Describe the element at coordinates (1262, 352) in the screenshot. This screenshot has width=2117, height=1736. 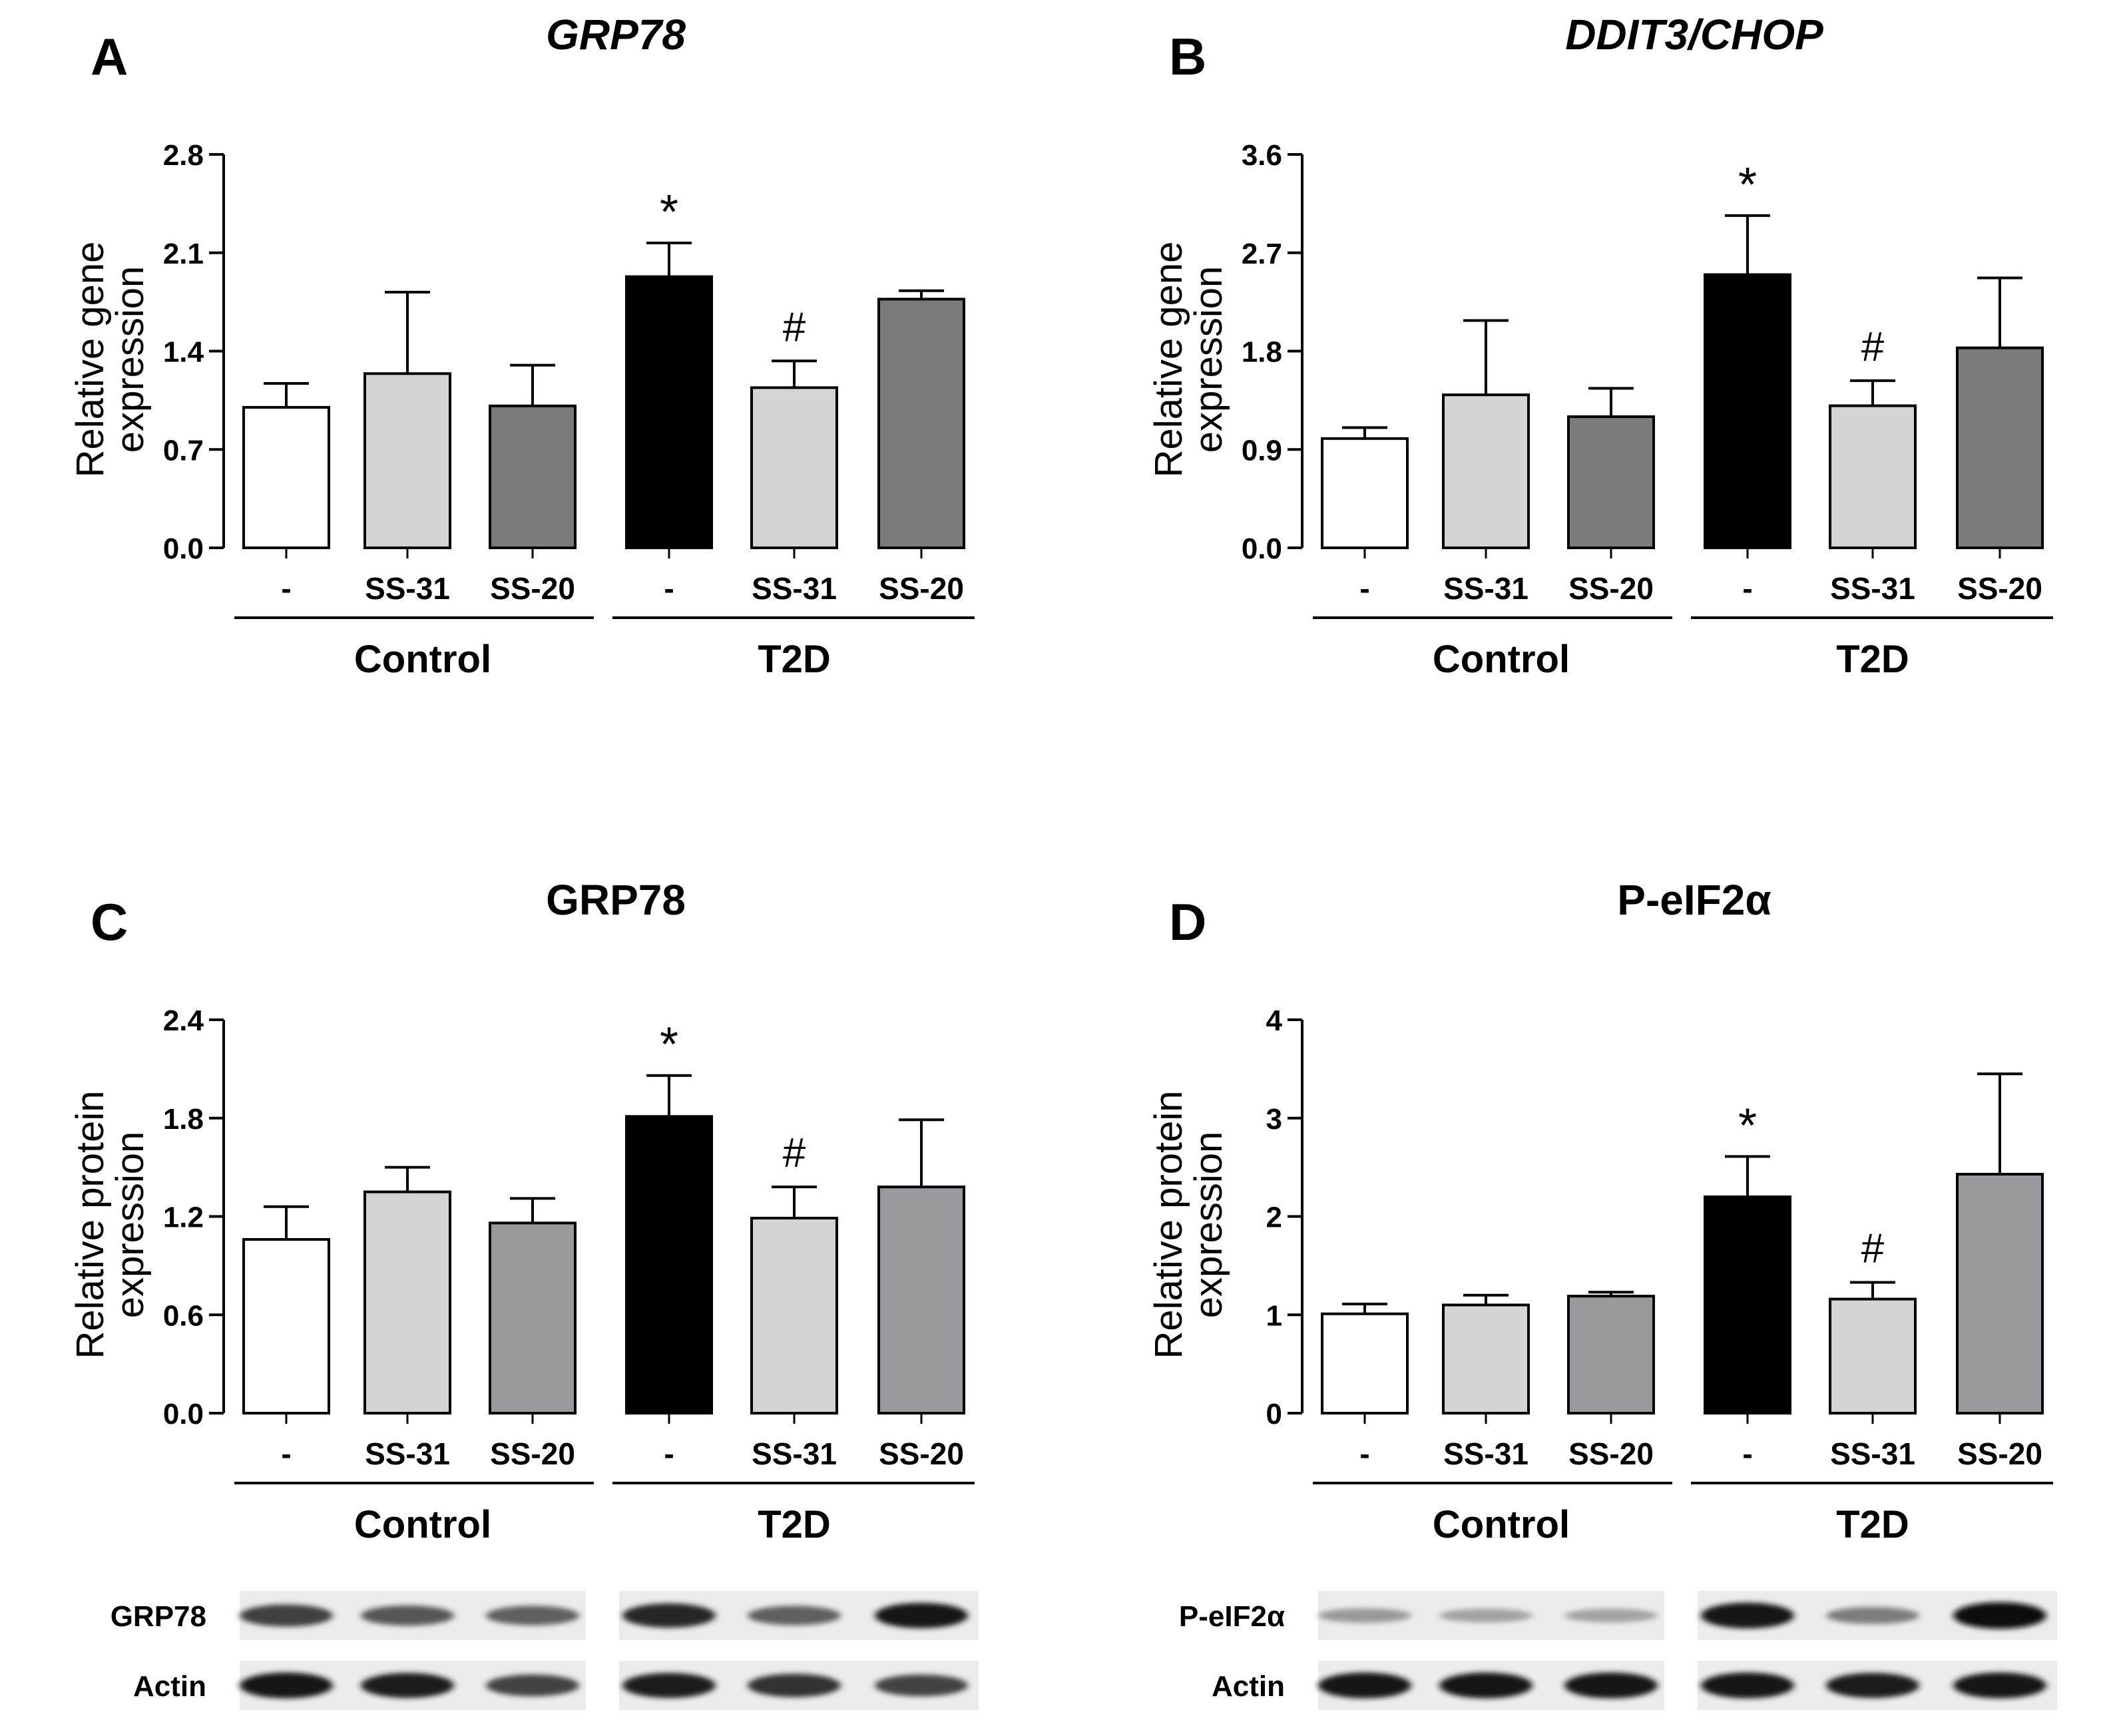
I see `y-tick-label: 1.8` at that location.